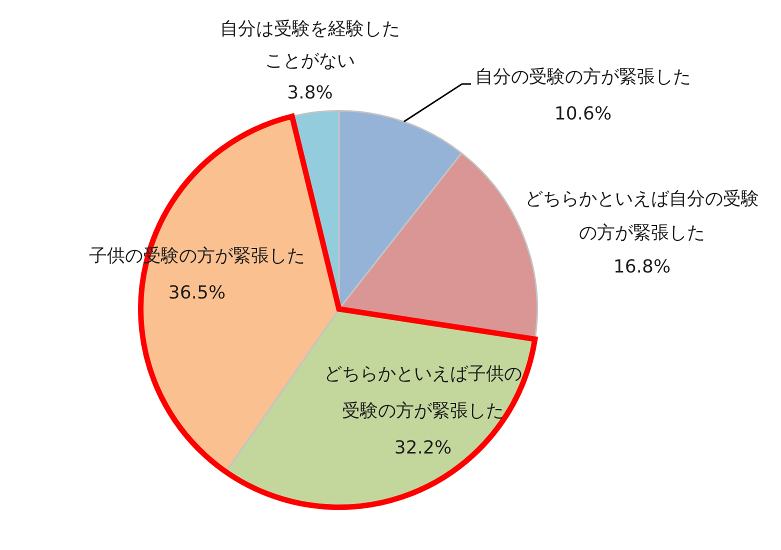  Describe the element at coordinates (583, 114) in the screenshot. I see `data-label: 10.6%` at that location.